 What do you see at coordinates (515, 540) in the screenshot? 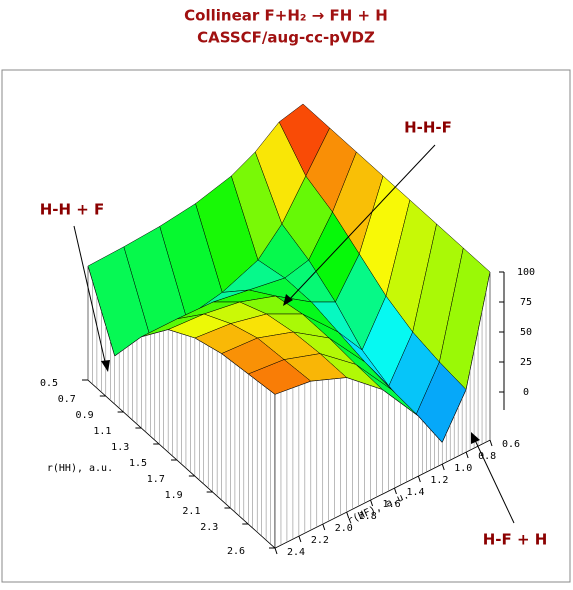
I see `annotation: H-F + H` at bounding box center [515, 540].